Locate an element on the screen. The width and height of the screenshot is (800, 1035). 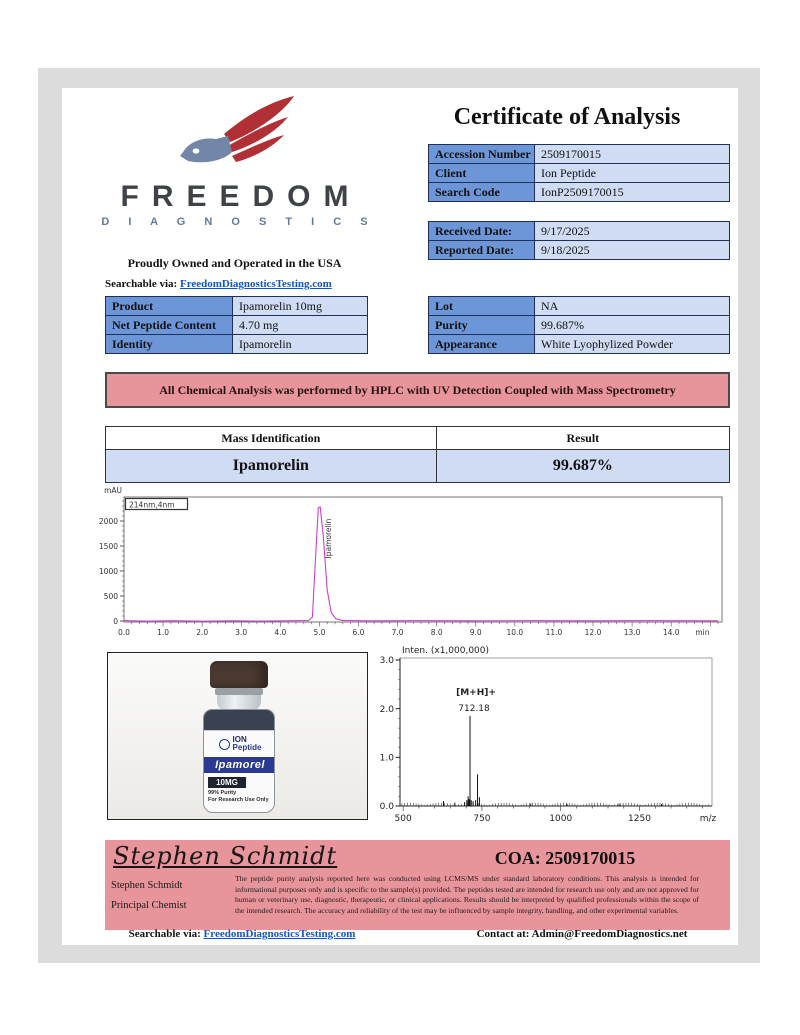
table-row: Received Date: 9/17/2025 is located at coordinates (579, 231).